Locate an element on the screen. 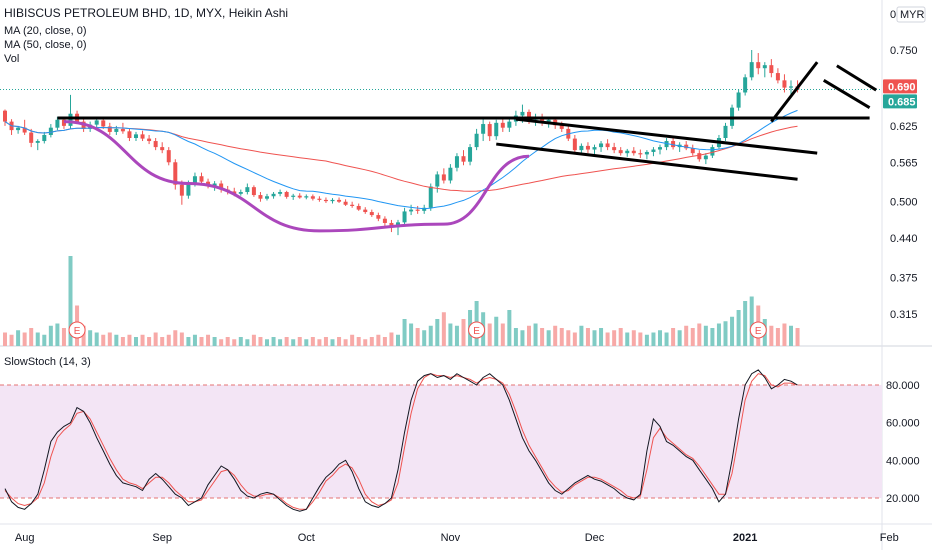 The image size is (932, 550). currency-box is located at coordinates (911, 14).